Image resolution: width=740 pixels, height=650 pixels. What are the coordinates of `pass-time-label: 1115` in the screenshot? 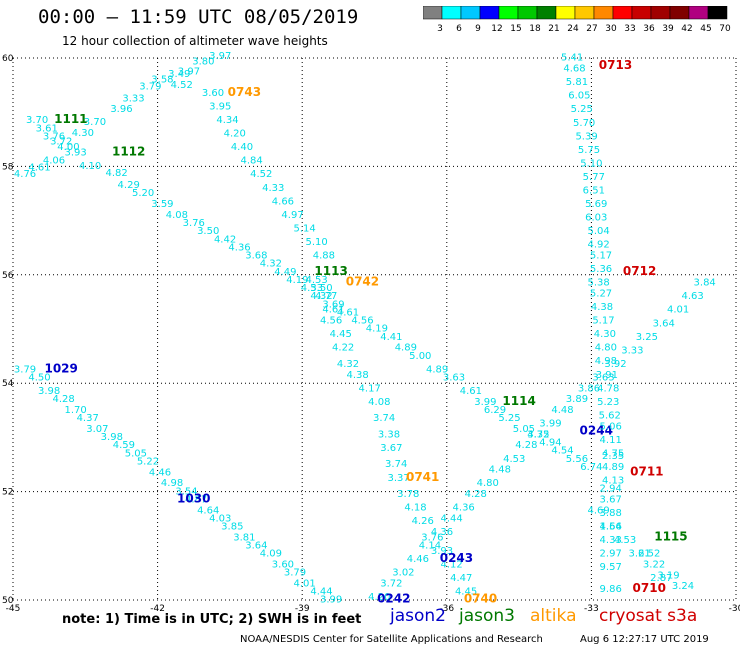 It's located at (670, 536).